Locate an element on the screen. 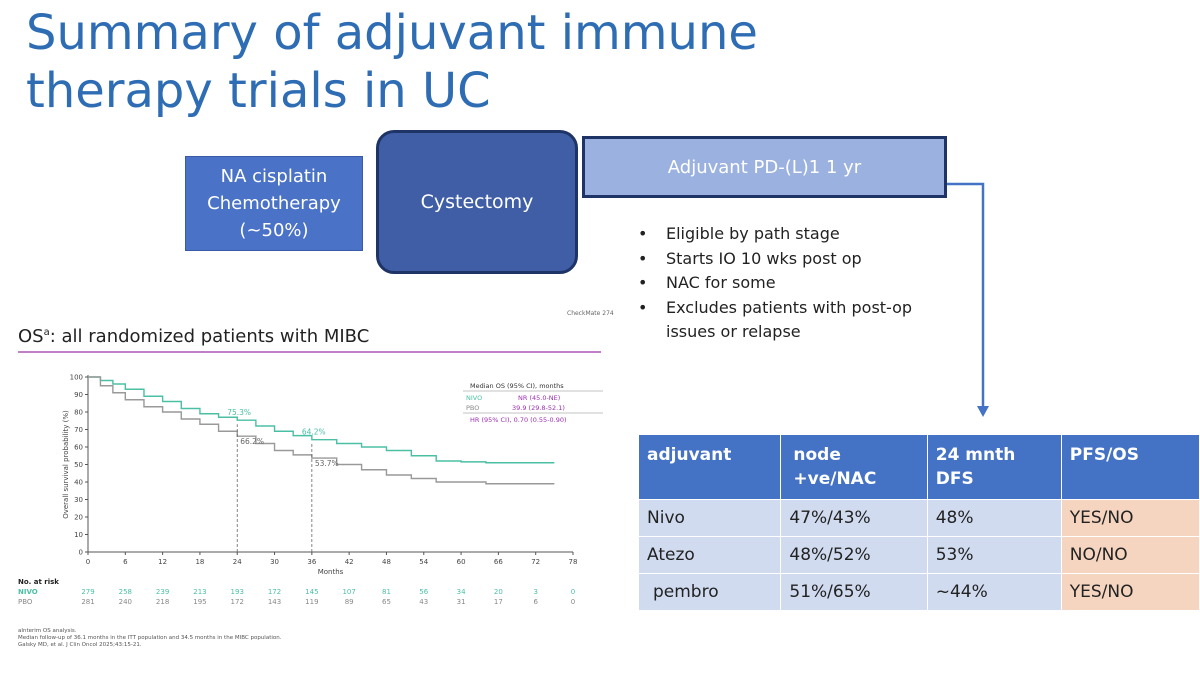  at-risk-value: 239 is located at coordinates (162, 592).